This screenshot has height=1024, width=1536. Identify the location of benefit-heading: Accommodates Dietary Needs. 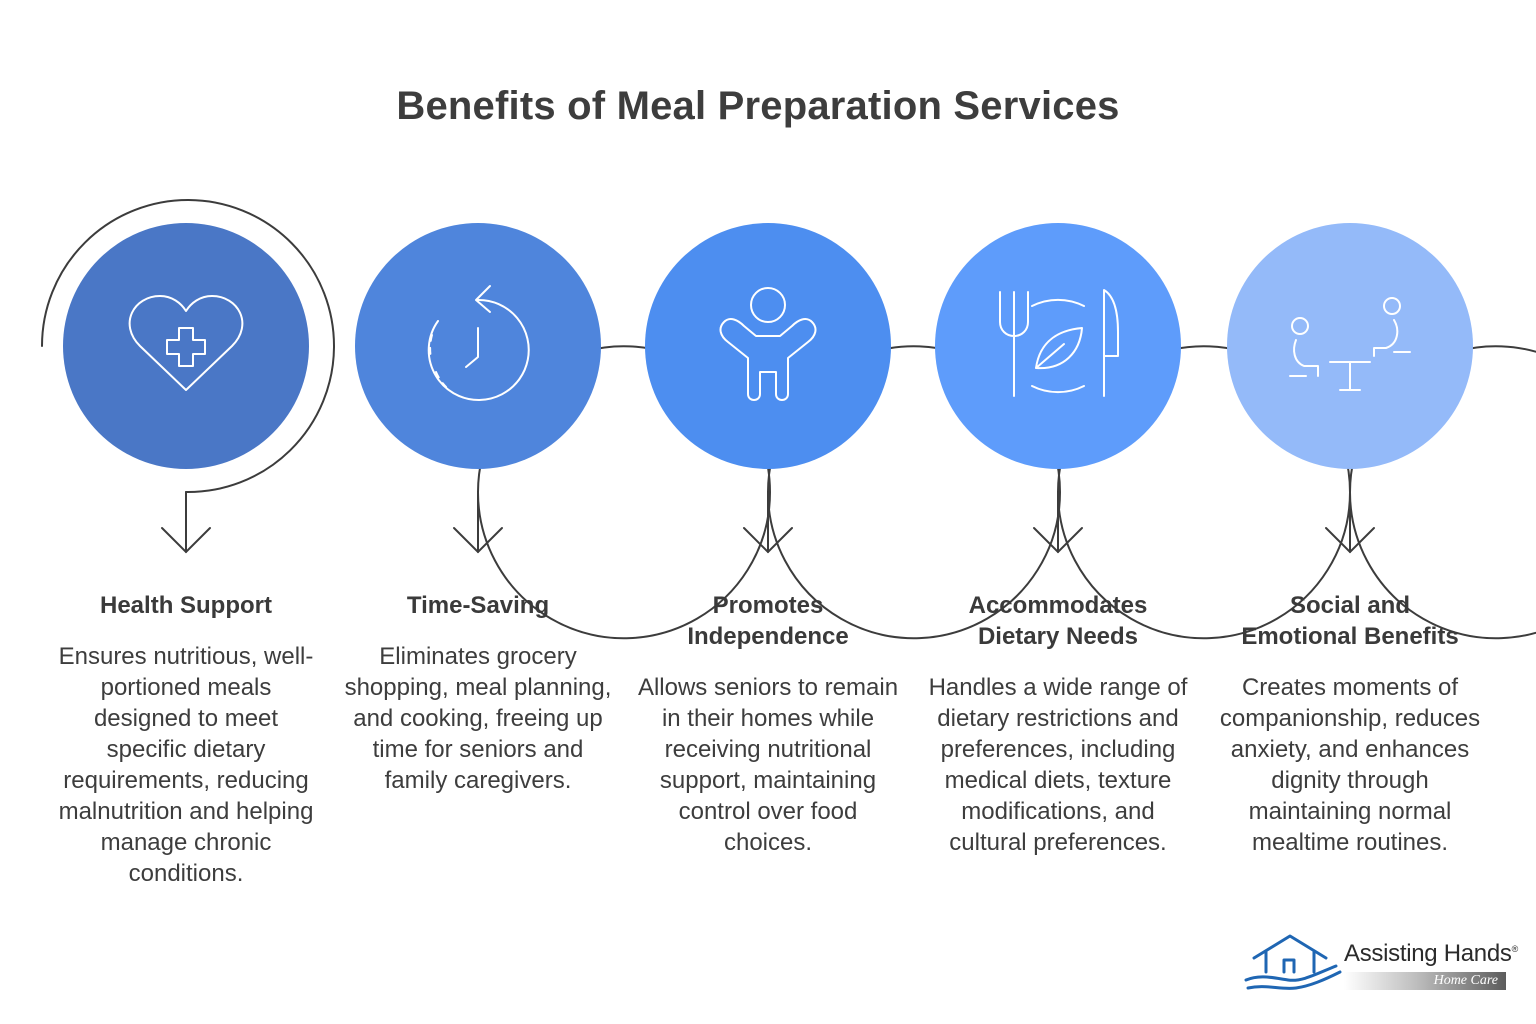
(1058, 621).